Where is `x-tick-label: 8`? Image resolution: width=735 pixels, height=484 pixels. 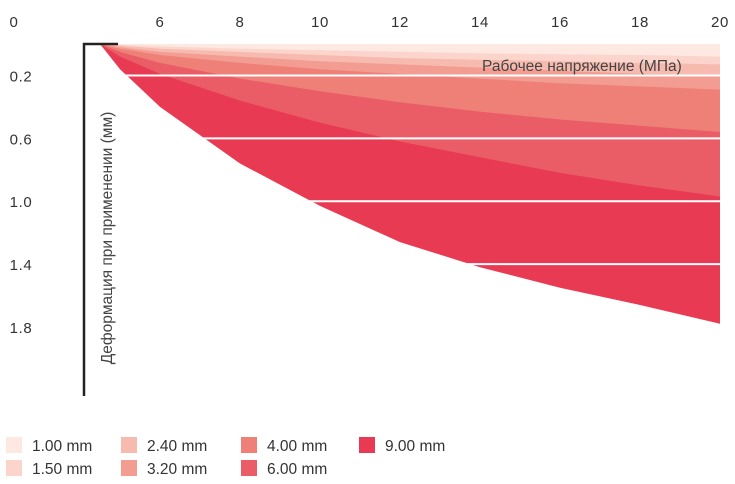
x-tick-label: 8 is located at coordinates (240, 22).